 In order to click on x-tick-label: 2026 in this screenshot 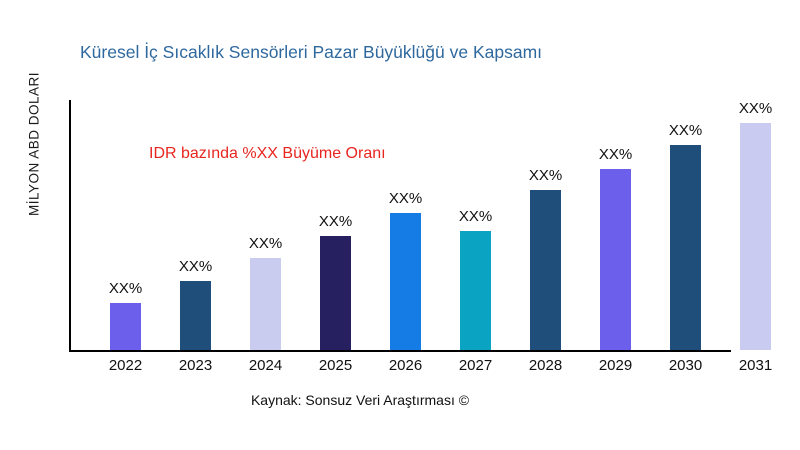, I will do `click(405, 365)`.